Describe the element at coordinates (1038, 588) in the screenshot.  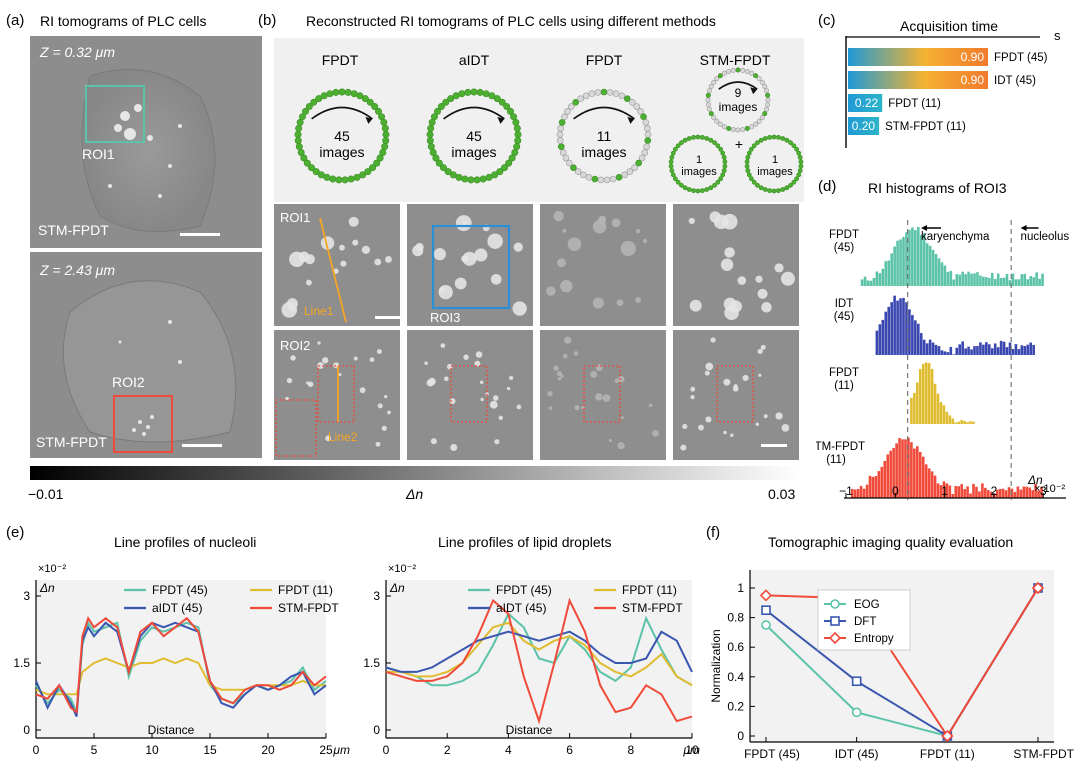
I see `marker-diamond` at that location.